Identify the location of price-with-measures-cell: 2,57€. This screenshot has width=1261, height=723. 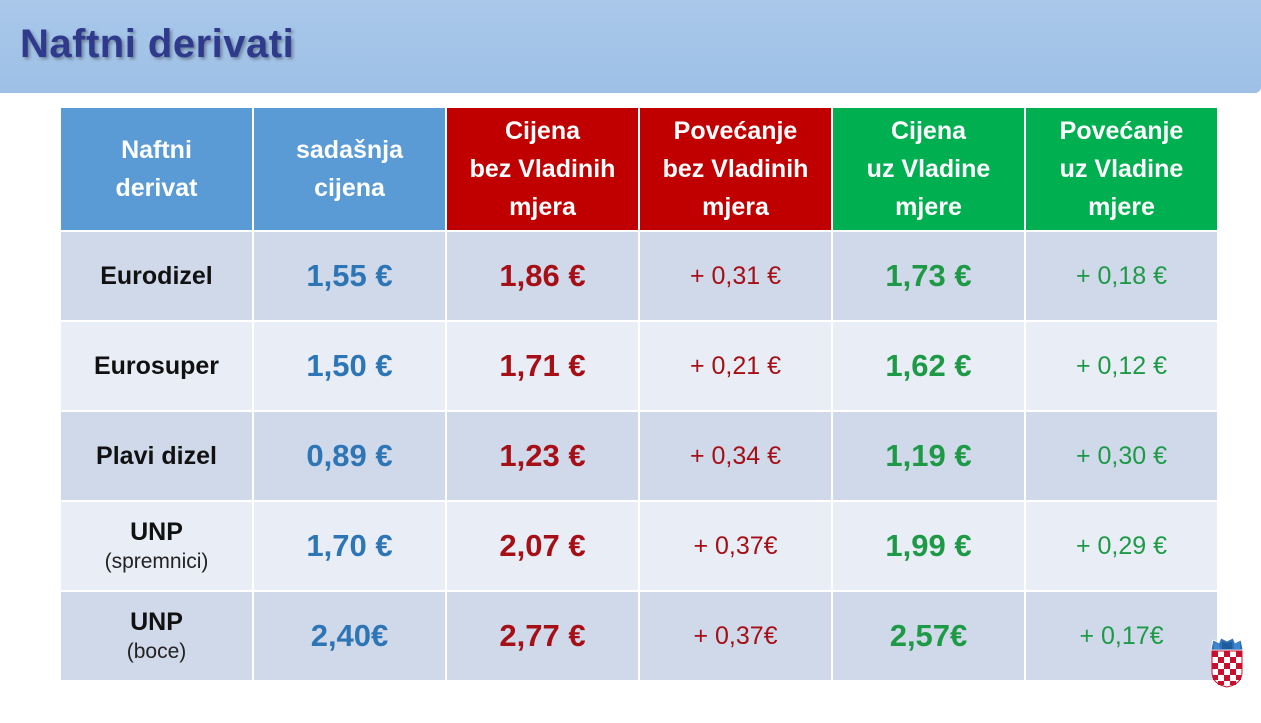
(928, 636).